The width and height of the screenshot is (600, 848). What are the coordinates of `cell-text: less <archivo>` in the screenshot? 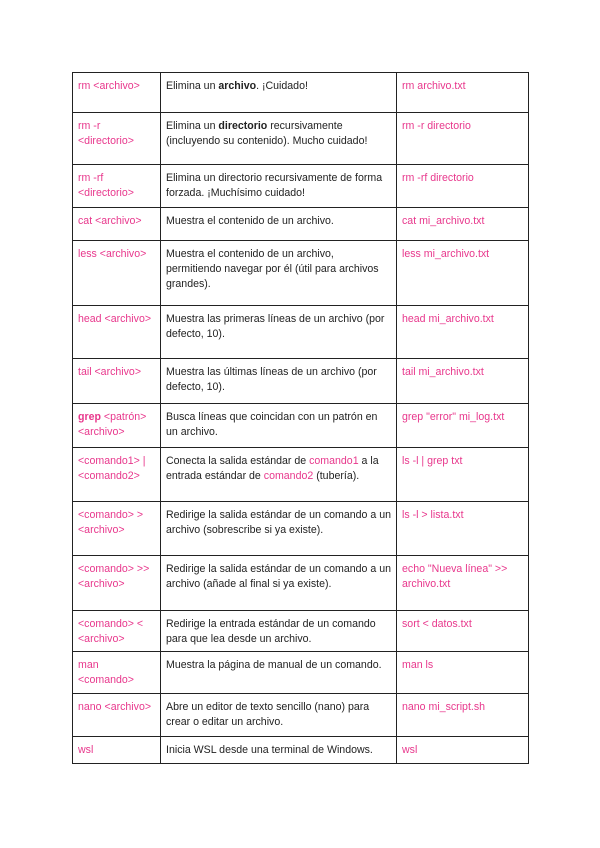 It's located at (112, 254).